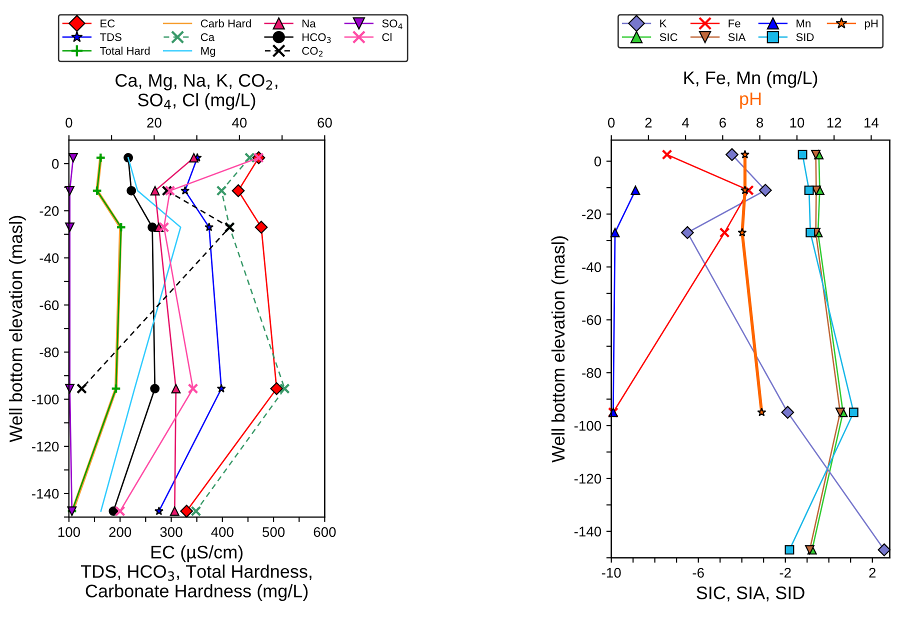  Describe the element at coordinates (686, 123) in the screenshot. I see `x2-tick-label: 4` at that location.